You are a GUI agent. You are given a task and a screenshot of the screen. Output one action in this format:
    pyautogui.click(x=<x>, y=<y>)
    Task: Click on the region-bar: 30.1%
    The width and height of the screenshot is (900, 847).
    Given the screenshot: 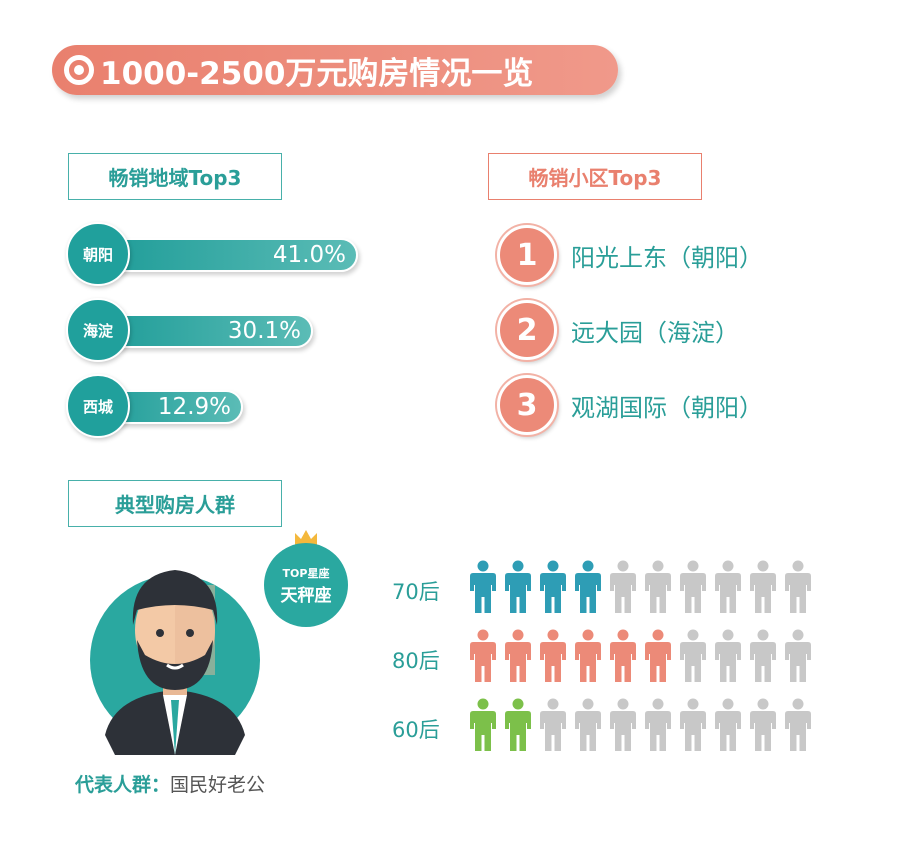 What is the action you would take?
    pyautogui.click(x=205, y=331)
    